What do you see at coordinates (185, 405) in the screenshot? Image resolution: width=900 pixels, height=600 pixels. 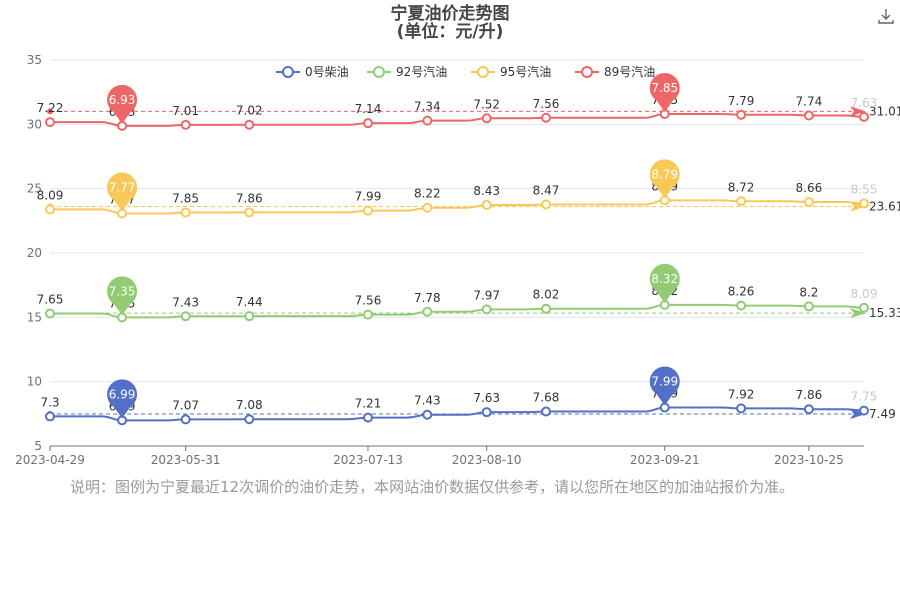 I see `data-label: 7.07` at bounding box center [185, 405].